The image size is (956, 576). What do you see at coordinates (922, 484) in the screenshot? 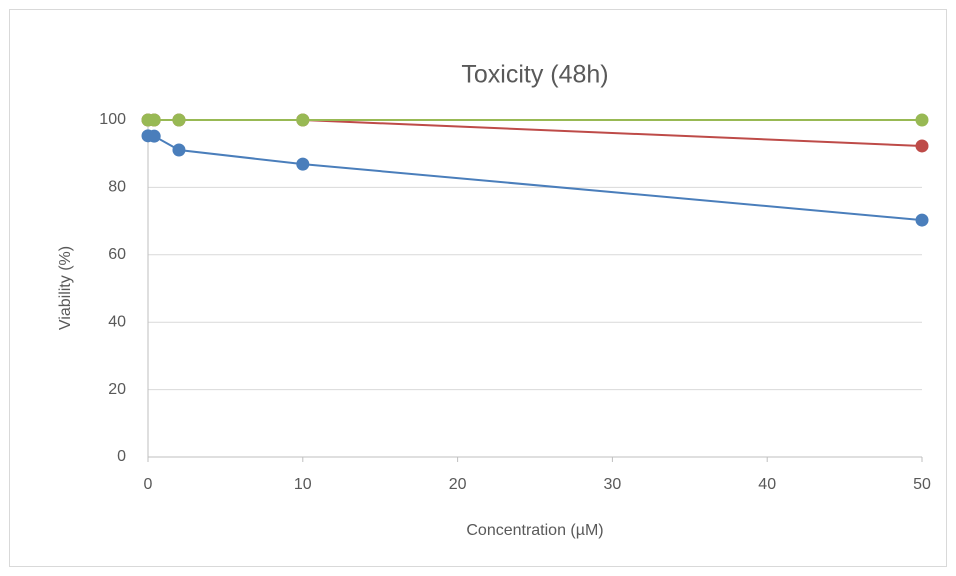
I see `x-tick-label: 50` at bounding box center [922, 484].